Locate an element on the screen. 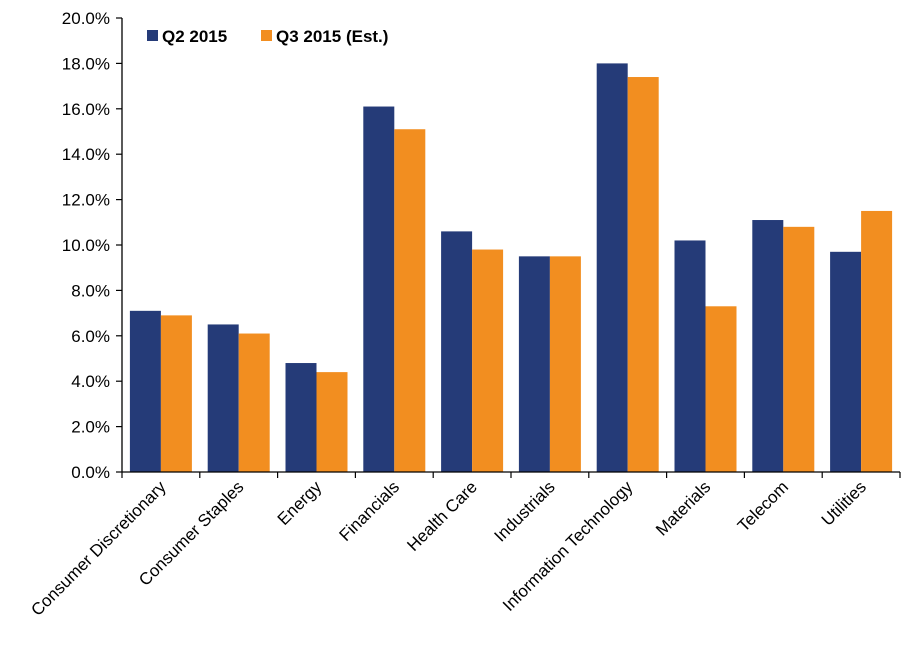 The width and height of the screenshot is (911, 660). y-tick-label: 20.0% is located at coordinates (86, 18).